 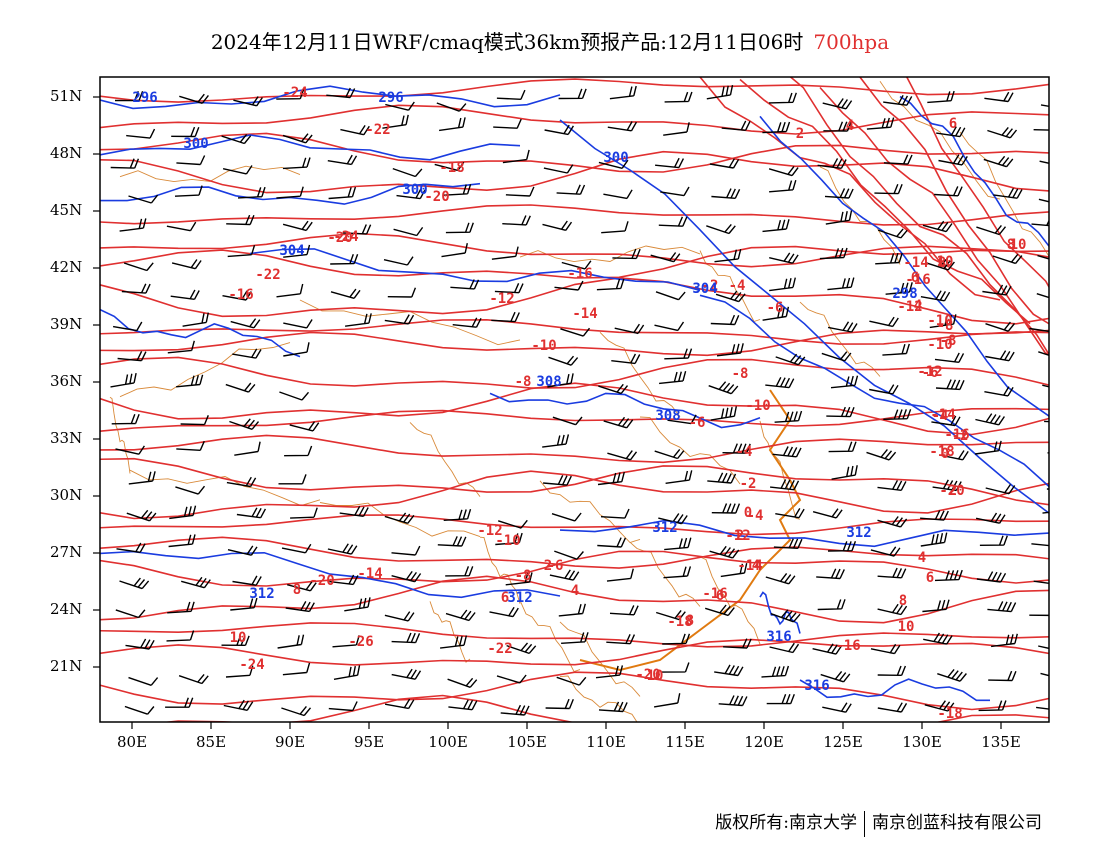 What do you see at coordinates (66, 495) in the screenshot?
I see `lat-label-30n: 30N` at bounding box center [66, 495].